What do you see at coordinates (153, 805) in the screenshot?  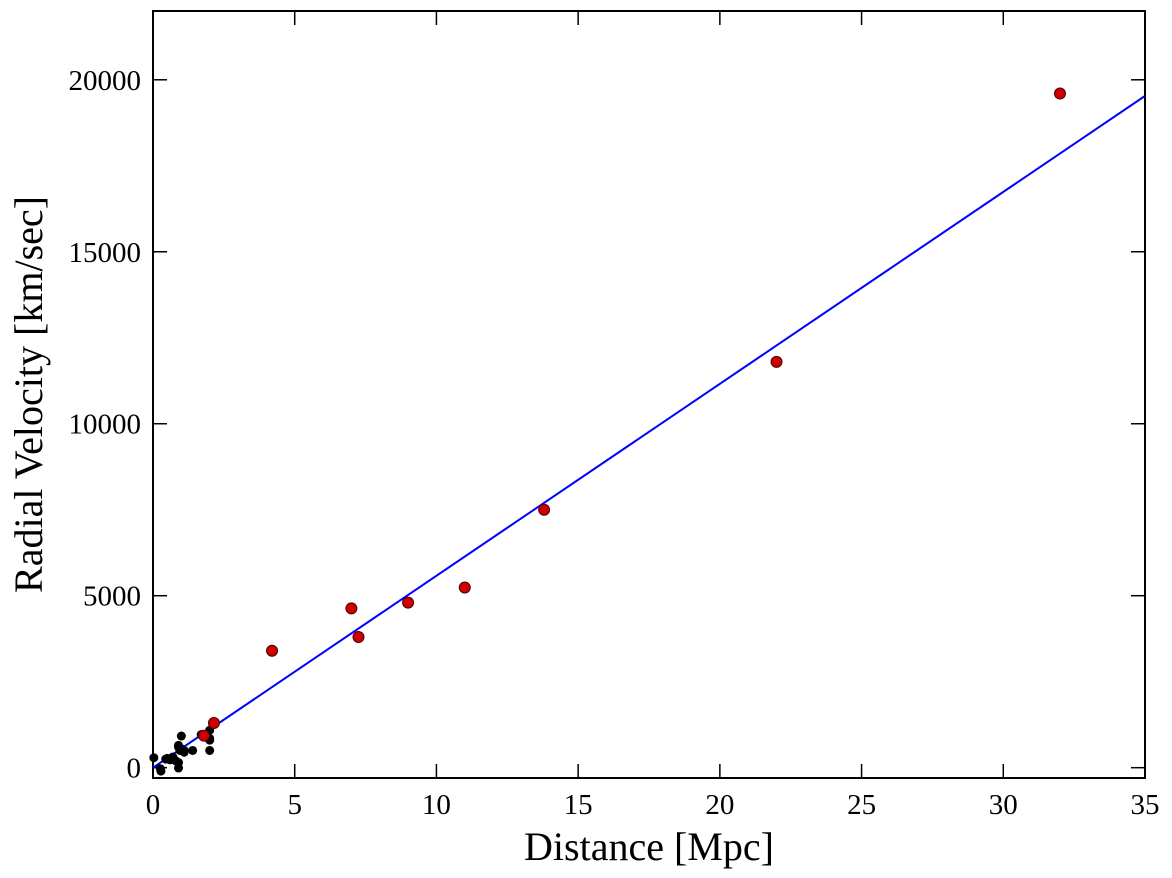 I see `x-tick-label: 0` at bounding box center [153, 805].